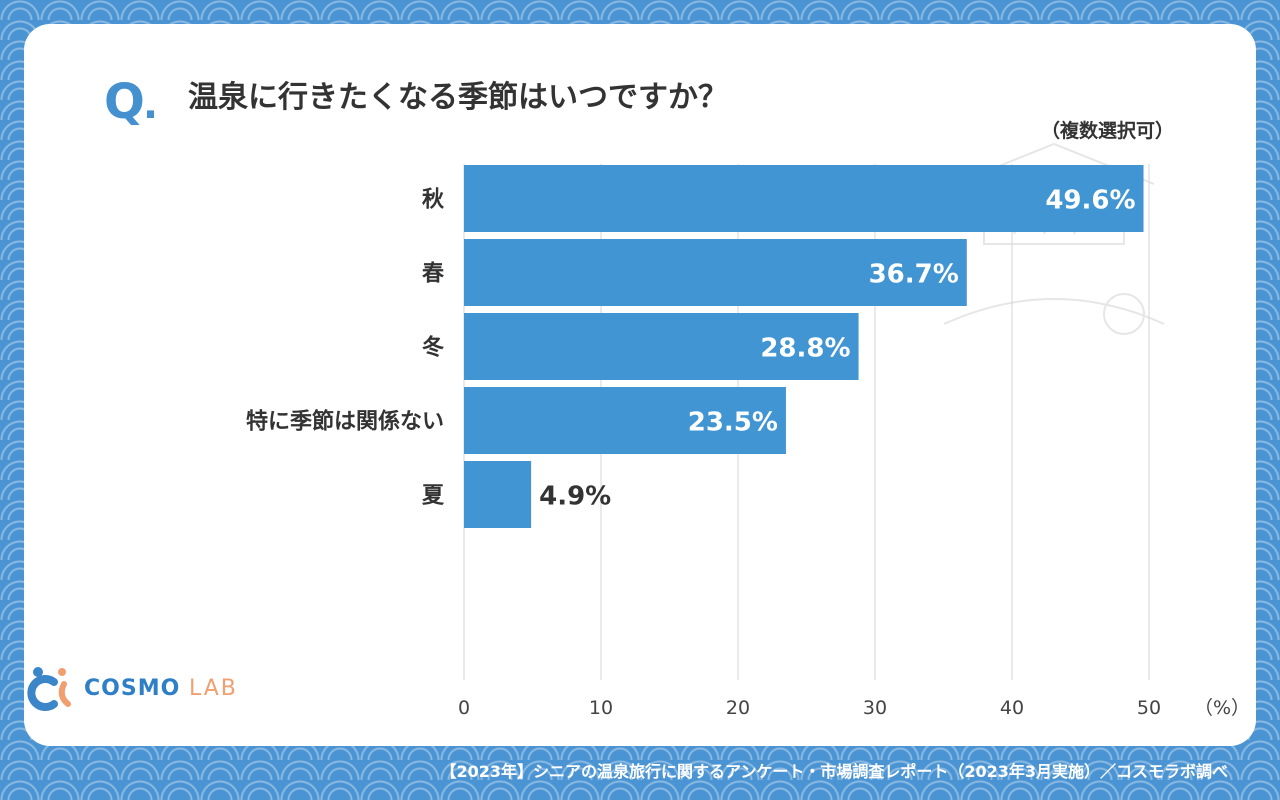 This screenshot has height=800, width=1280. What do you see at coordinates (433, 496) in the screenshot?
I see `category-label: 夏` at bounding box center [433, 496].